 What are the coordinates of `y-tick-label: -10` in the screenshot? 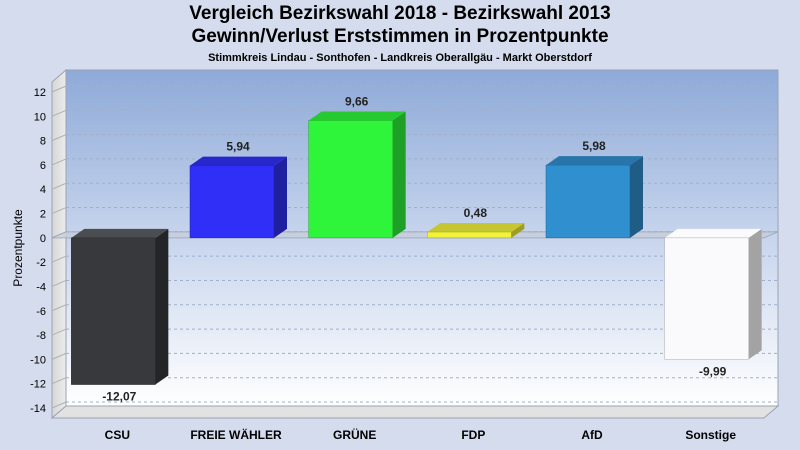 It's located at (38, 360).